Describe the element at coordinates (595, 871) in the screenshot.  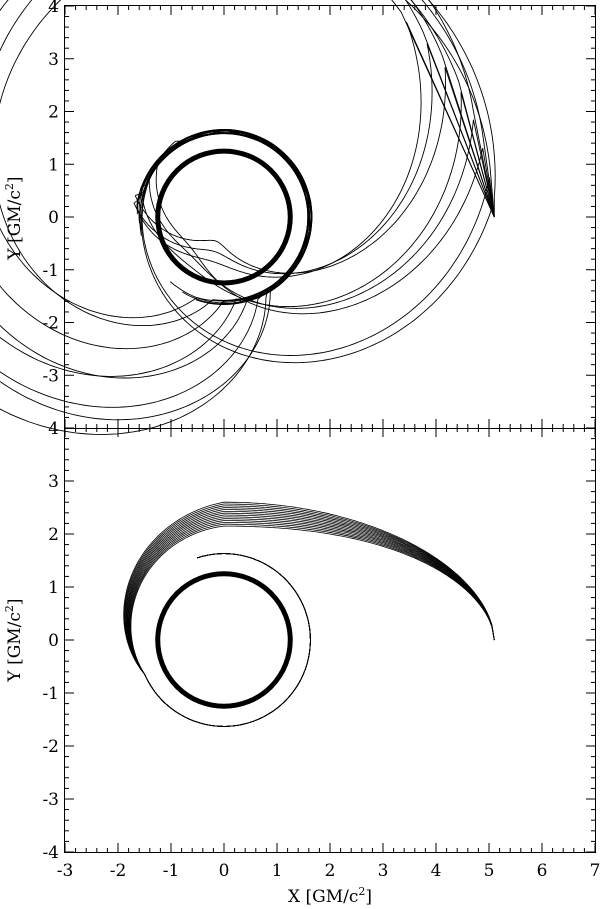
I see `x-tick-label: 7` at that location.